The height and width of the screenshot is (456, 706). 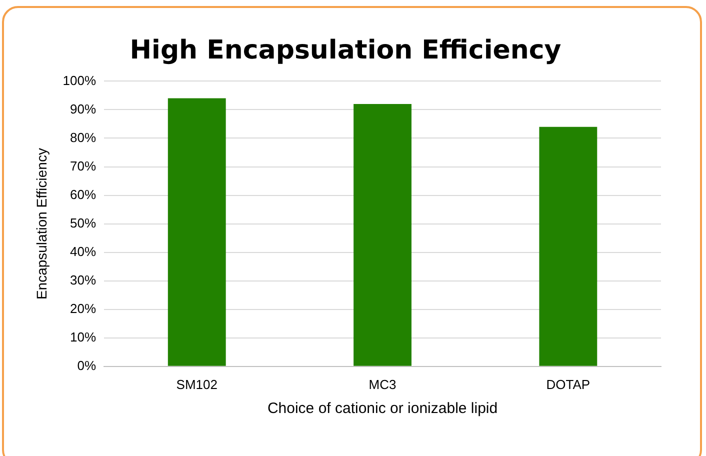 I want to click on y-tick-label: 100%, so click(x=79, y=80).